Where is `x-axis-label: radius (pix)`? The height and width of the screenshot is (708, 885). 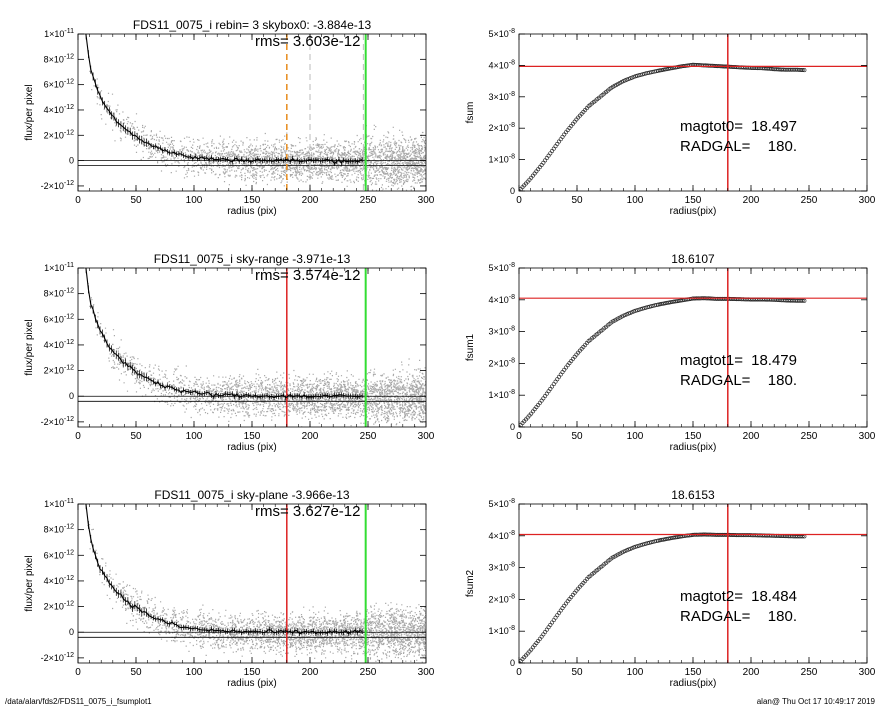 x-axis-label: radius (pix) is located at coordinates (251, 447).